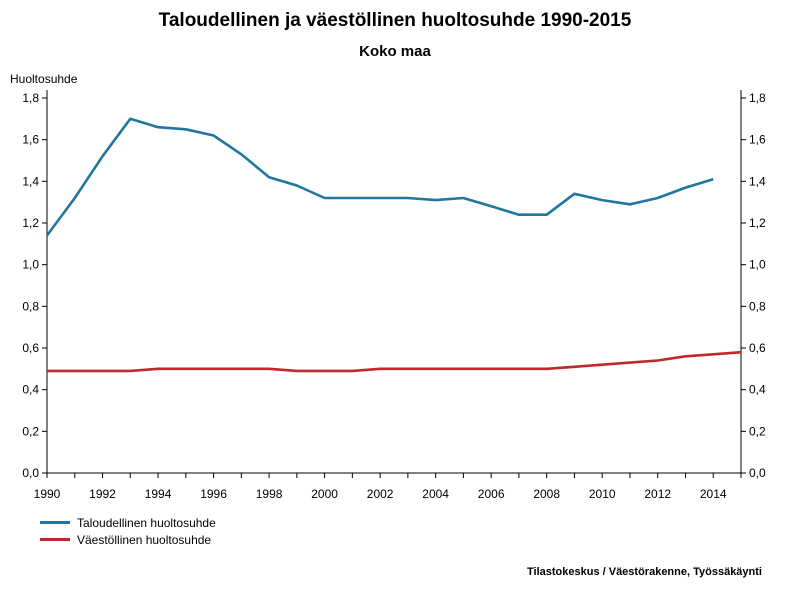 This screenshot has height=592, width=790. I want to click on y-tick-label-right: 0,2, so click(757, 431).